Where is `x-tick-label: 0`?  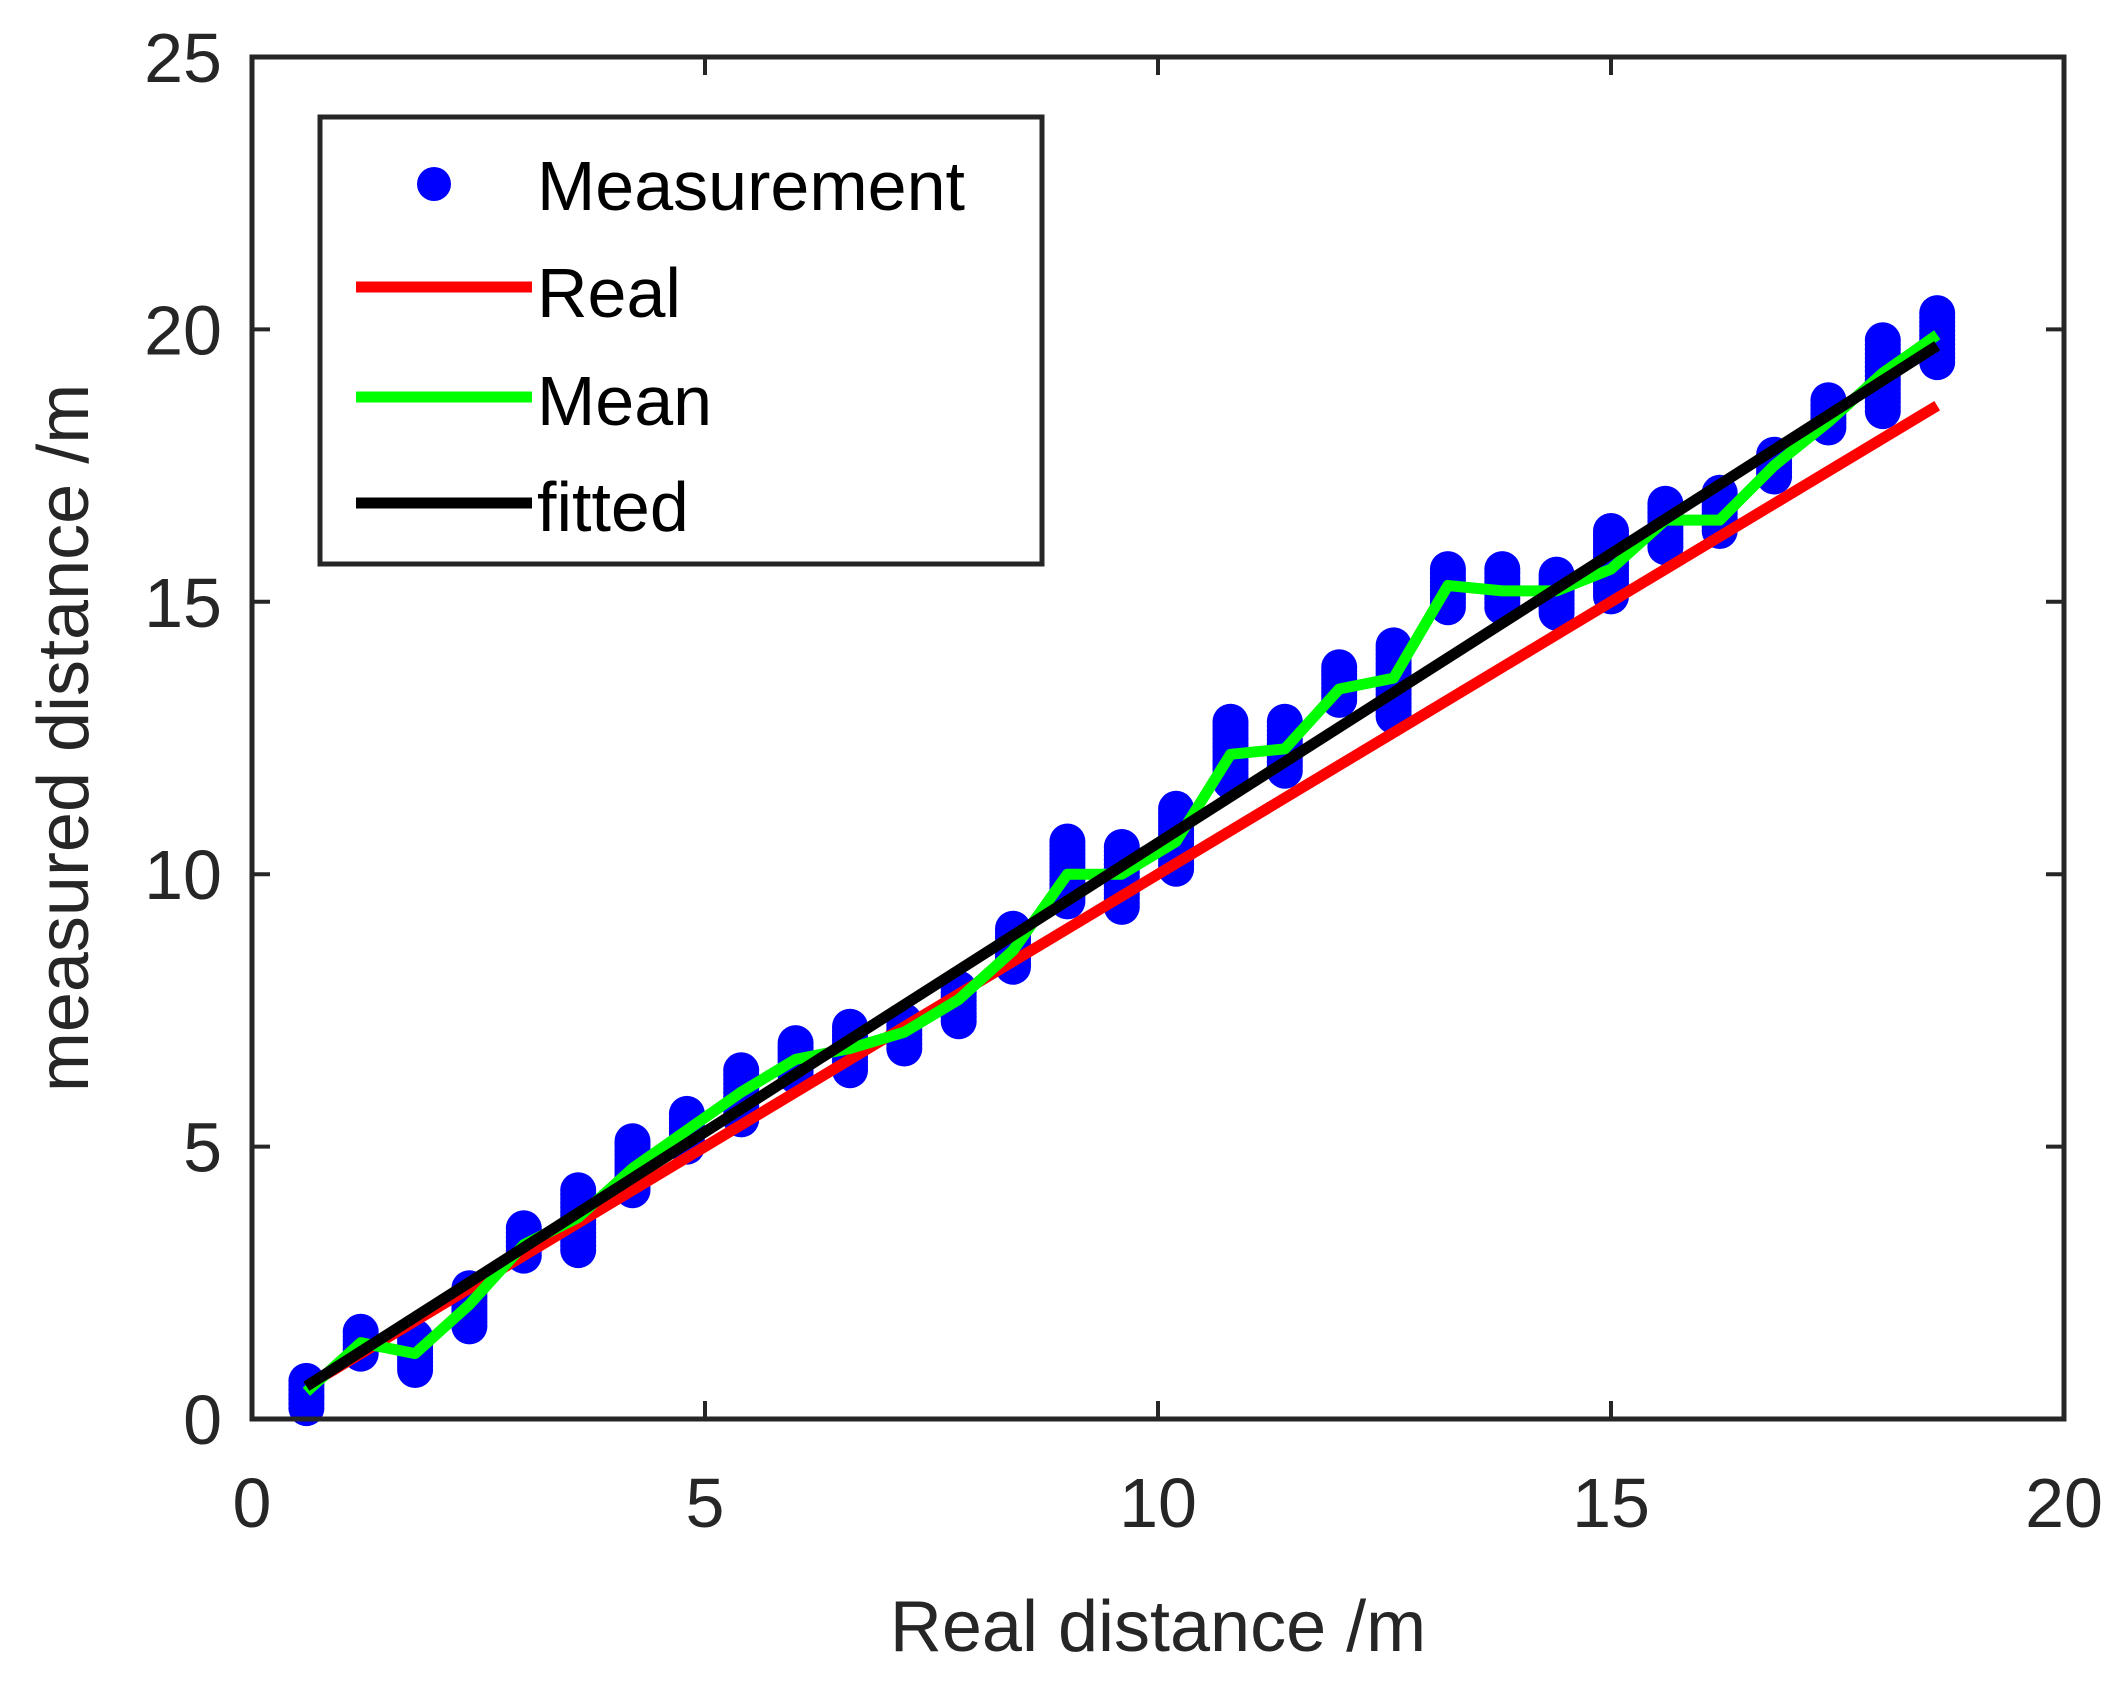
x-tick-label: 0 is located at coordinates (252, 1503).